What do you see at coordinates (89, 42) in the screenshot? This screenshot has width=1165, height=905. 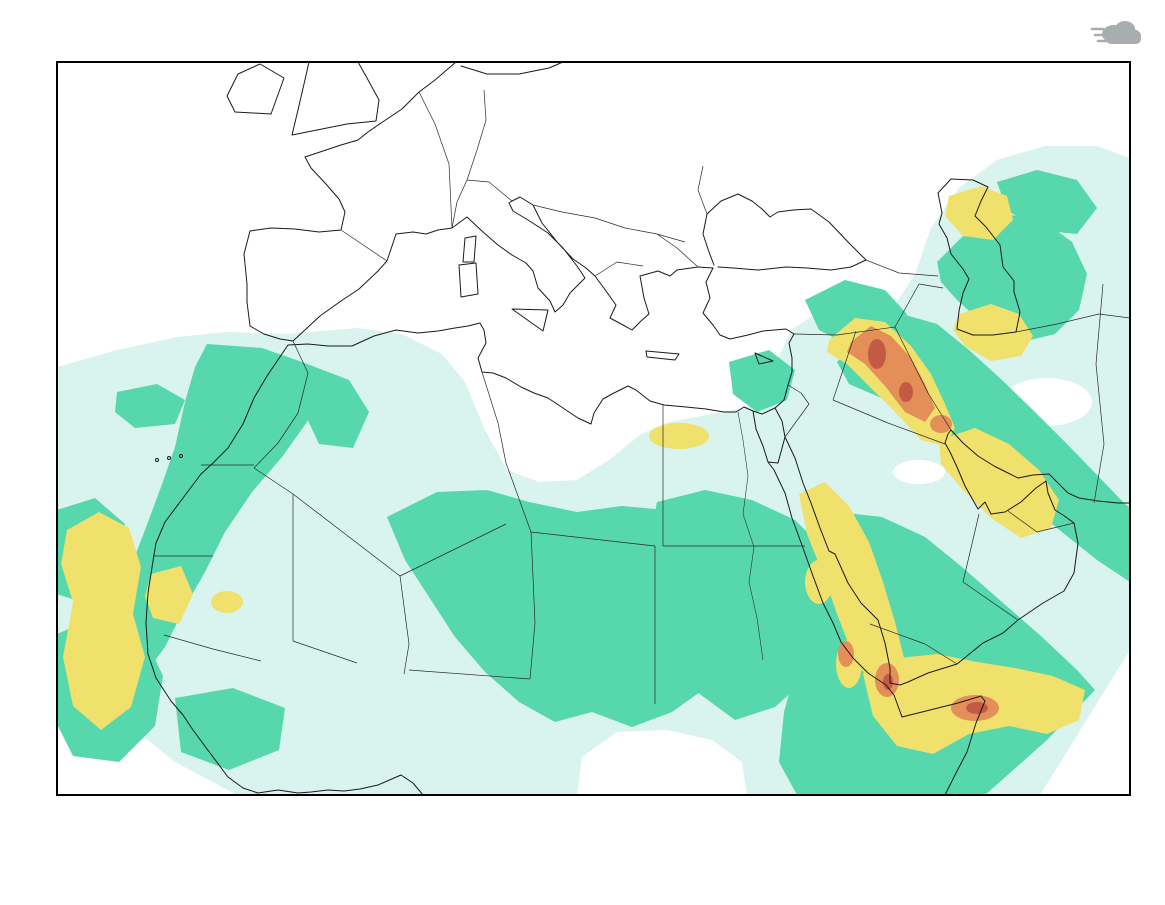 I see `time-line` at bounding box center [89, 42].